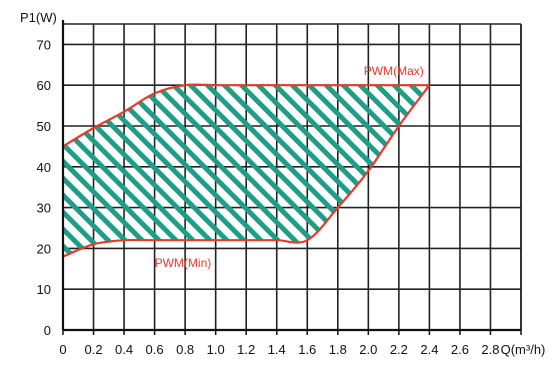 Image resolution: width=560 pixels, height=367 pixels. I want to click on x-tick-label: 1.2, so click(246, 349).